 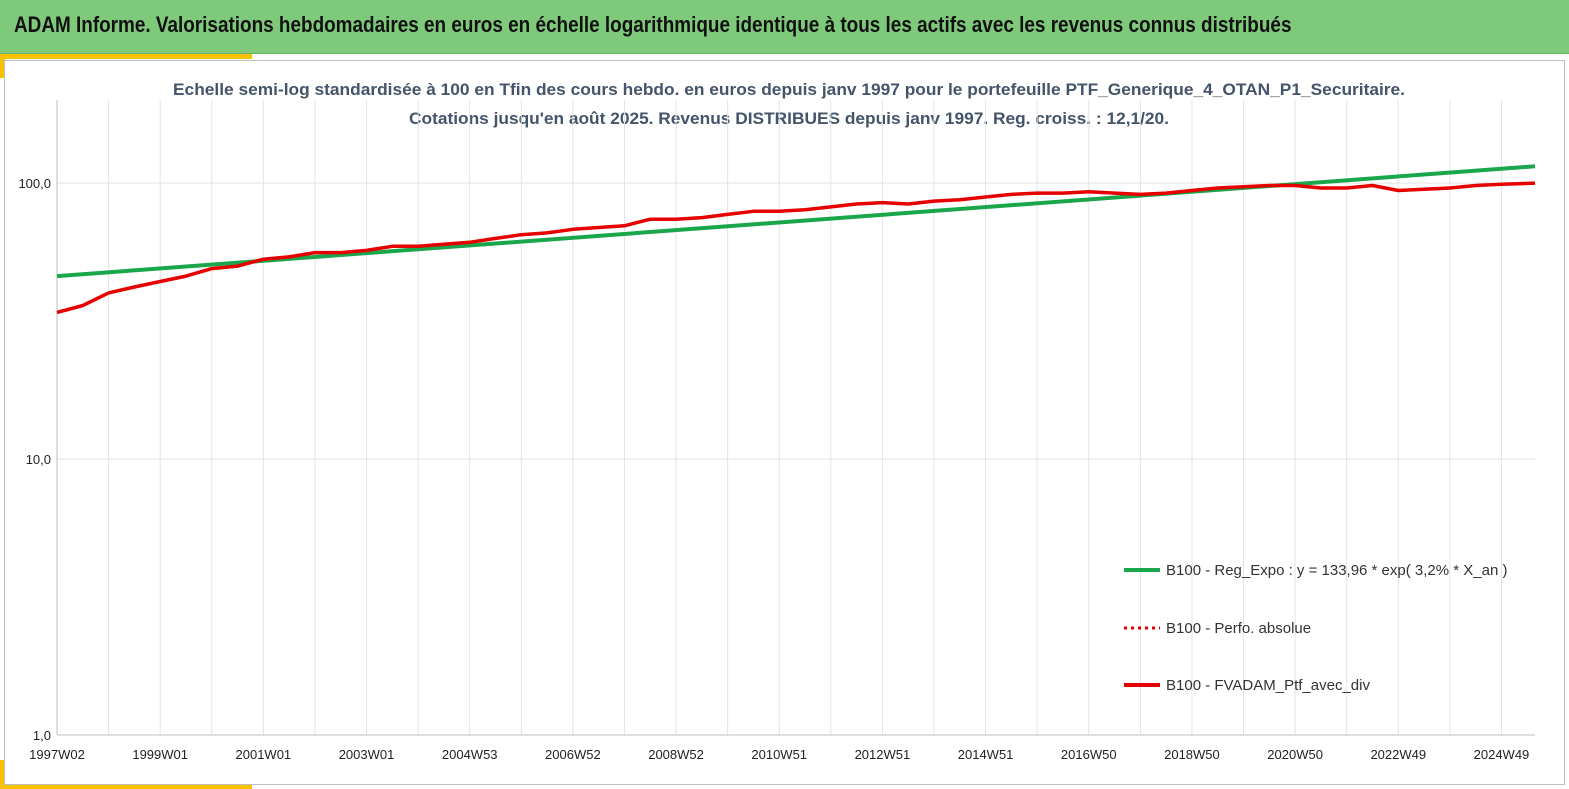 I want to click on y-tick-label: 100,0, so click(x=34, y=183).